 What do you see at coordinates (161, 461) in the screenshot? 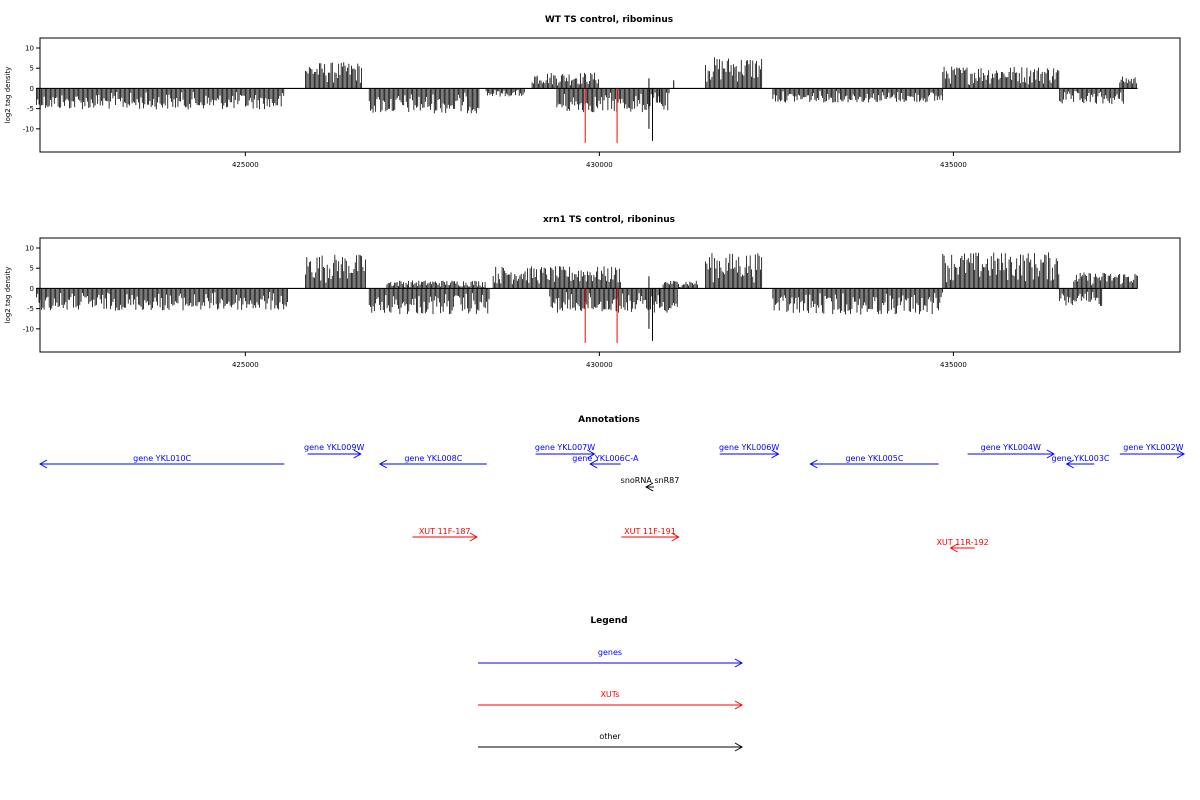
I see `feature-gene-ykl010c: gene YKL010C` at bounding box center [161, 461].